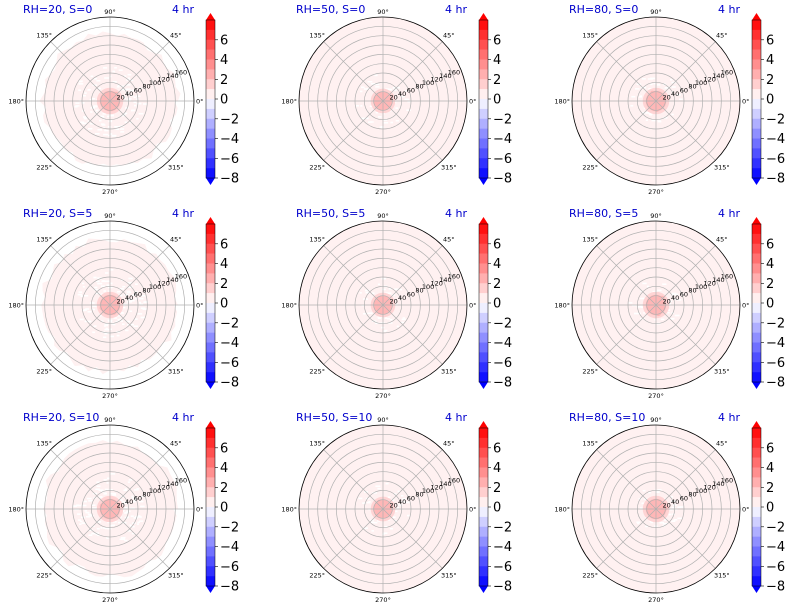 Image resolution: width=787 pixels, height=612 pixels. I want to click on radial-tick-label: 140, so click(445, 280).